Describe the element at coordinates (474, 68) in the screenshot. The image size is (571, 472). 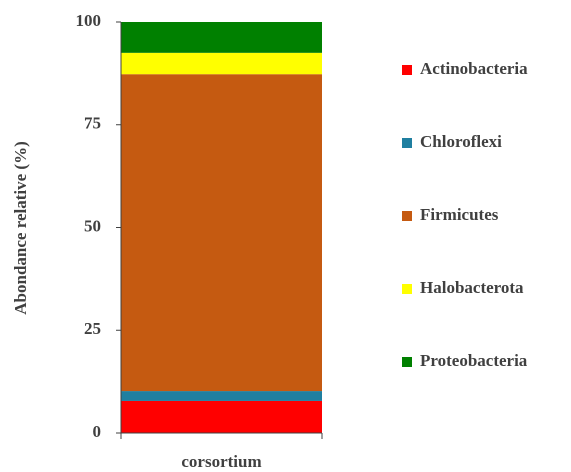
I see `legend-label: Actinobacteria` at that location.